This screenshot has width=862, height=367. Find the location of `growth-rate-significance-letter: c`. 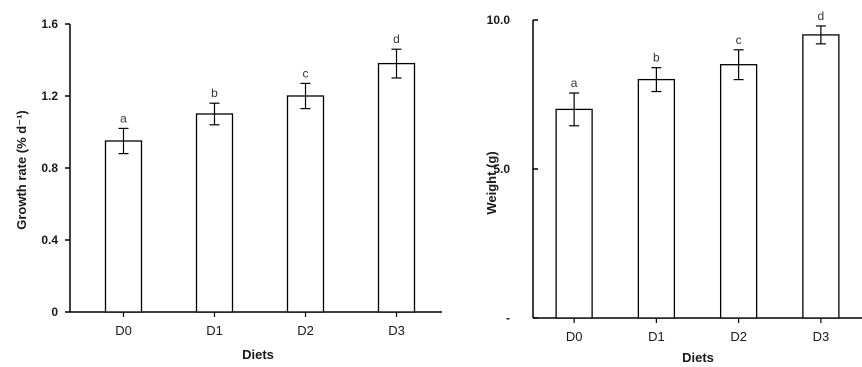

growth-rate-significance-letter: c is located at coordinates (306, 73).